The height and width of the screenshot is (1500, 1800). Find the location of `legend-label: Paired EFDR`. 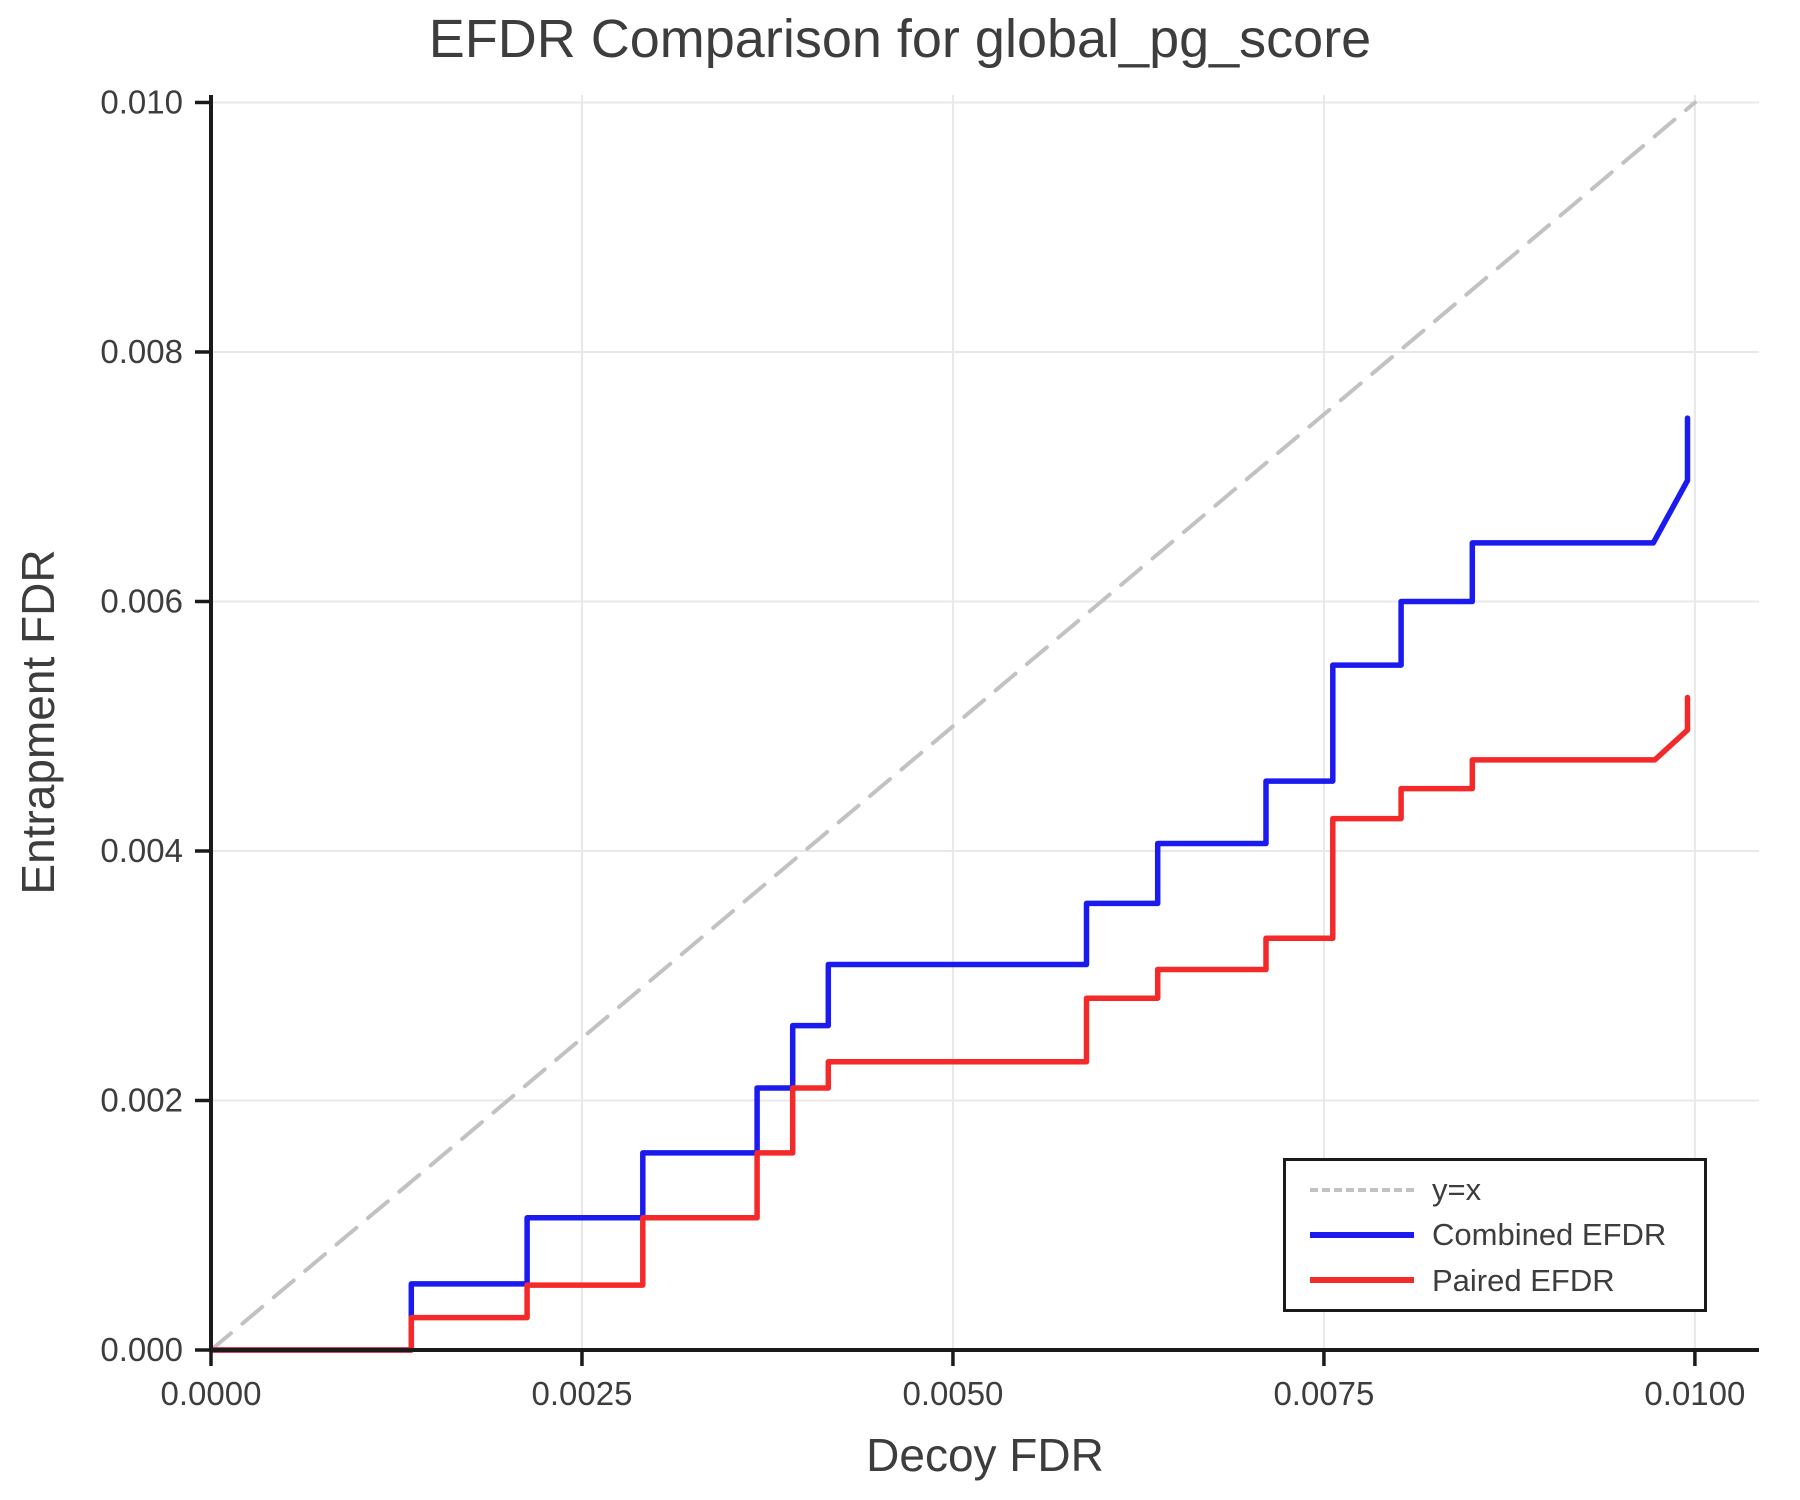

legend-label: Paired EFDR is located at coordinates (1523, 1280).